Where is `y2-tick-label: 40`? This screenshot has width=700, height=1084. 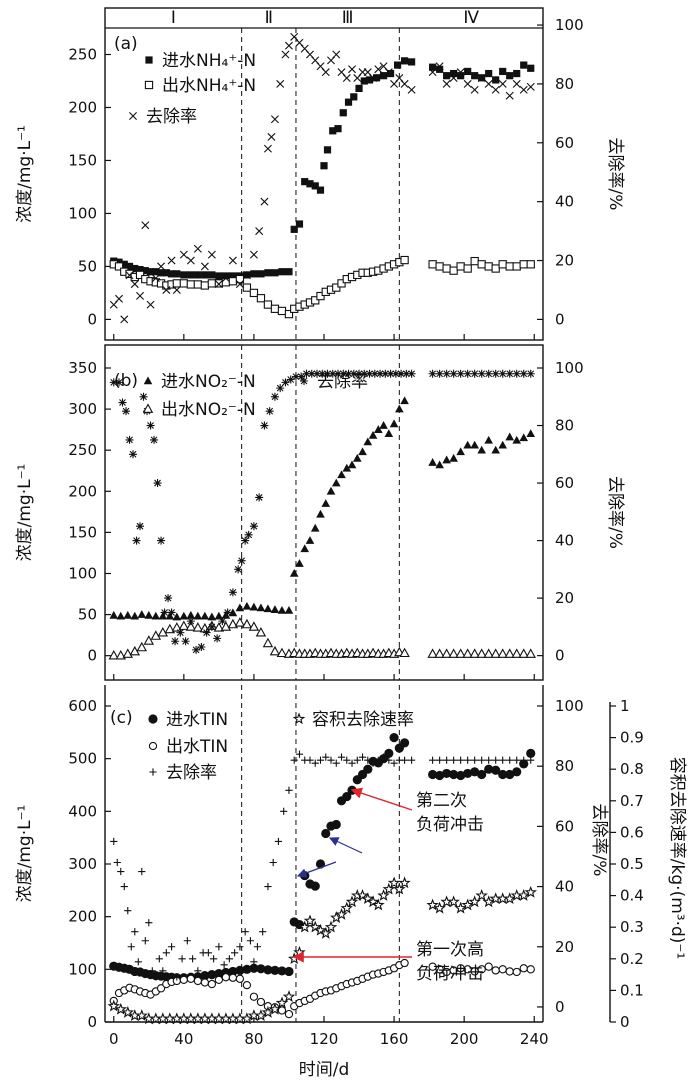 y2-tick-label: 40 is located at coordinates (564, 202).